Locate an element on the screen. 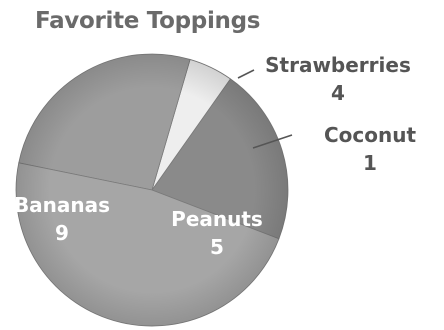  leader-line-coconut is located at coordinates (272, 141).